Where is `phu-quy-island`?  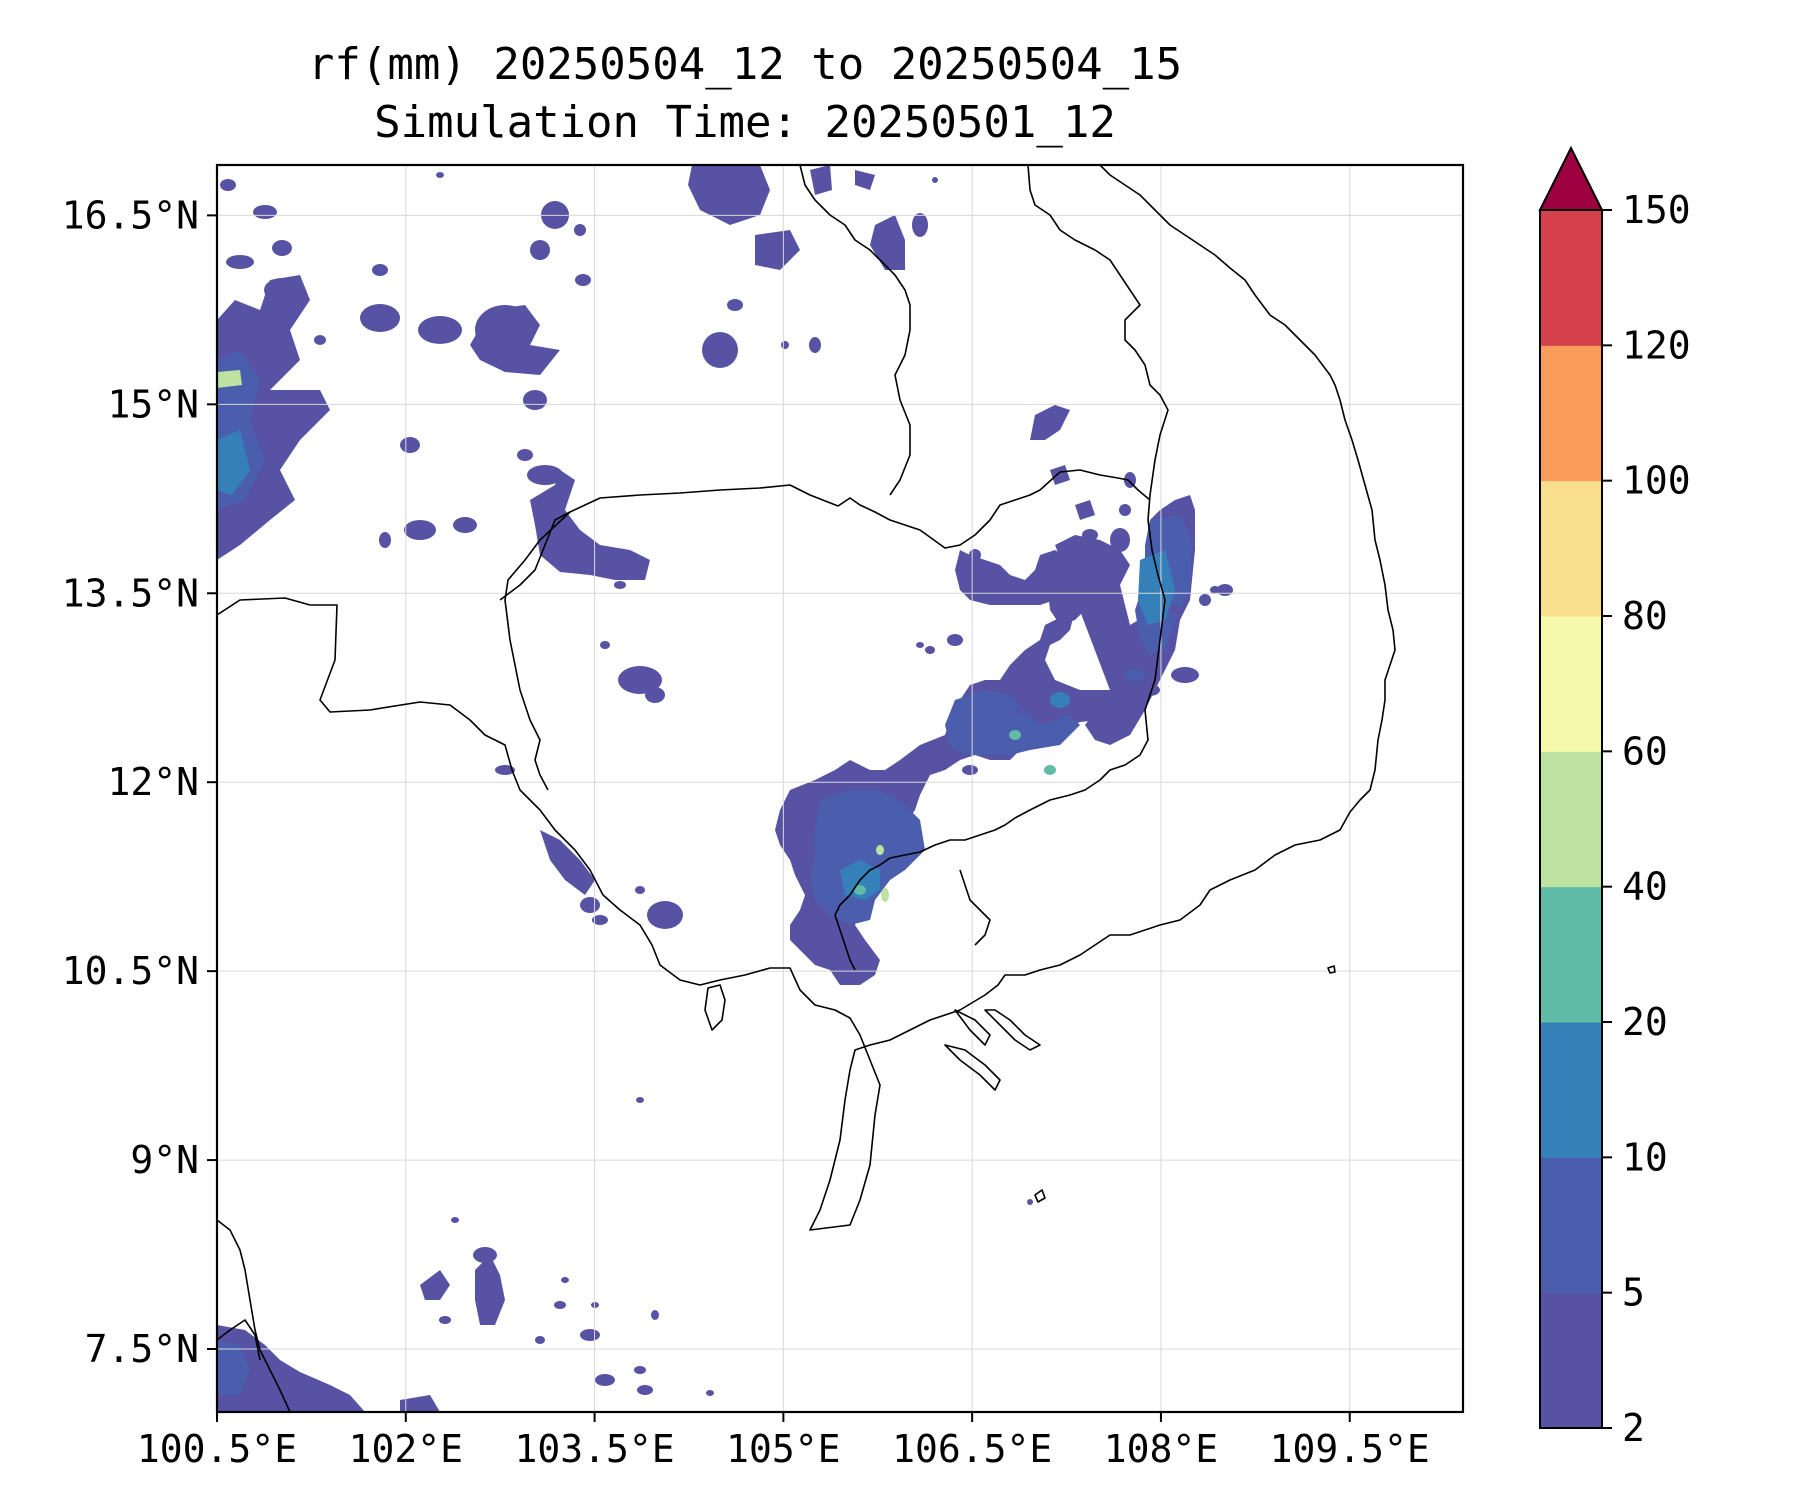 phu-quy-island is located at coordinates (1331, 969).